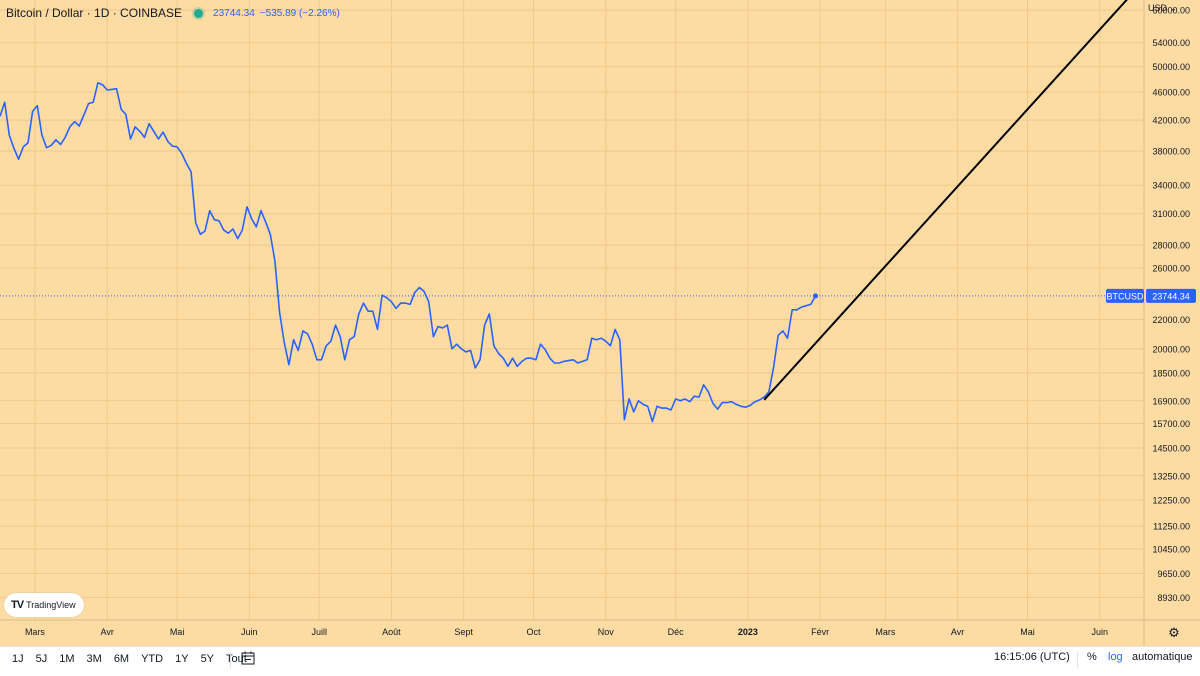  Describe the element at coordinates (1171, 320) in the screenshot. I see `y-tick-label: 22000.00` at that location.